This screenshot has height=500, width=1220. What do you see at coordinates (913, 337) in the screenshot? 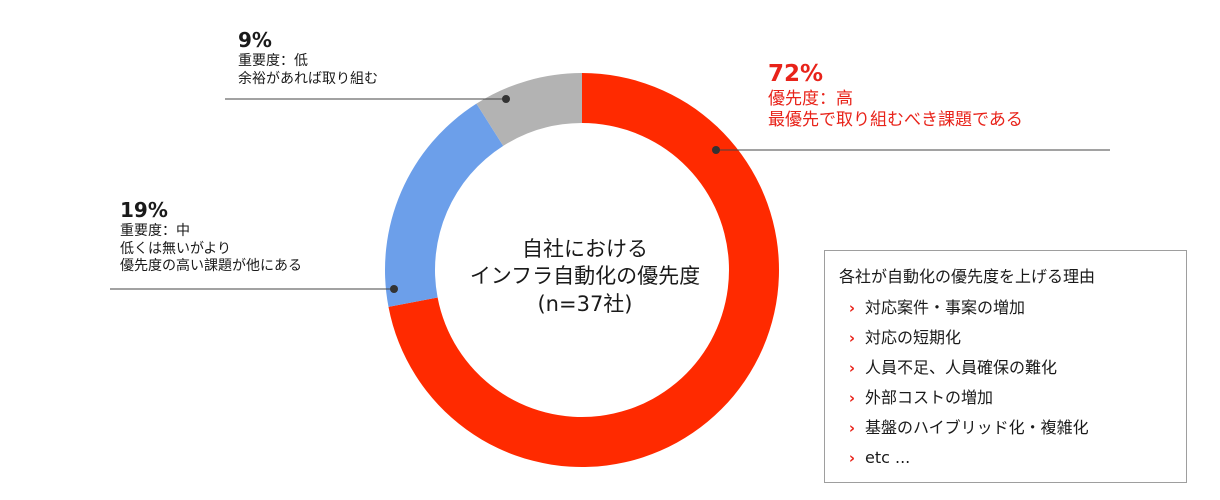
I see `reason-text: 対応の短期化` at bounding box center [913, 337].